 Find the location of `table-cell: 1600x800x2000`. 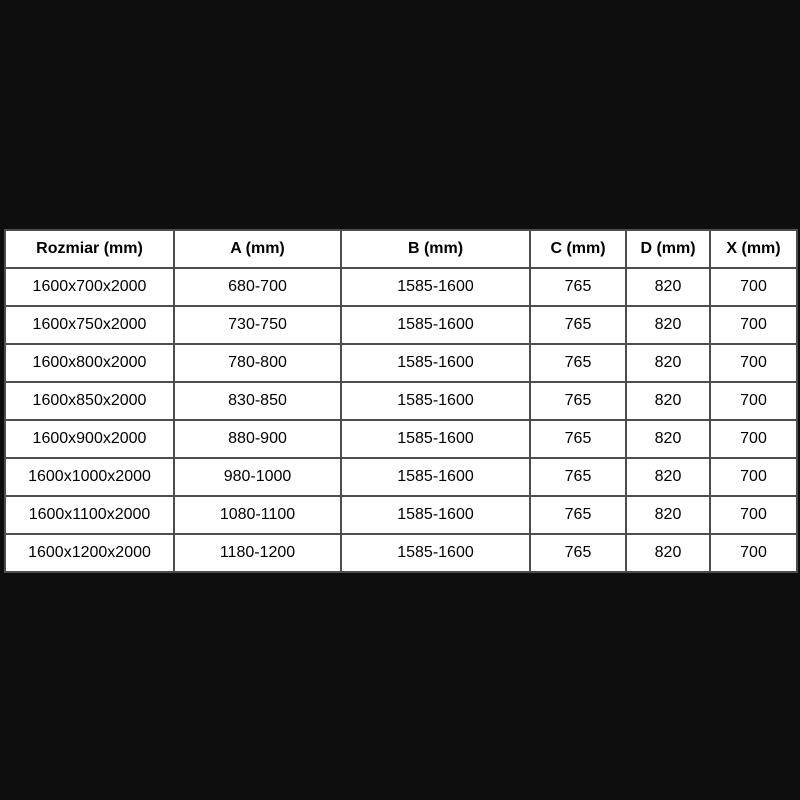

table-cell: 1600x800x2000 is located at coordinates (89, 363).